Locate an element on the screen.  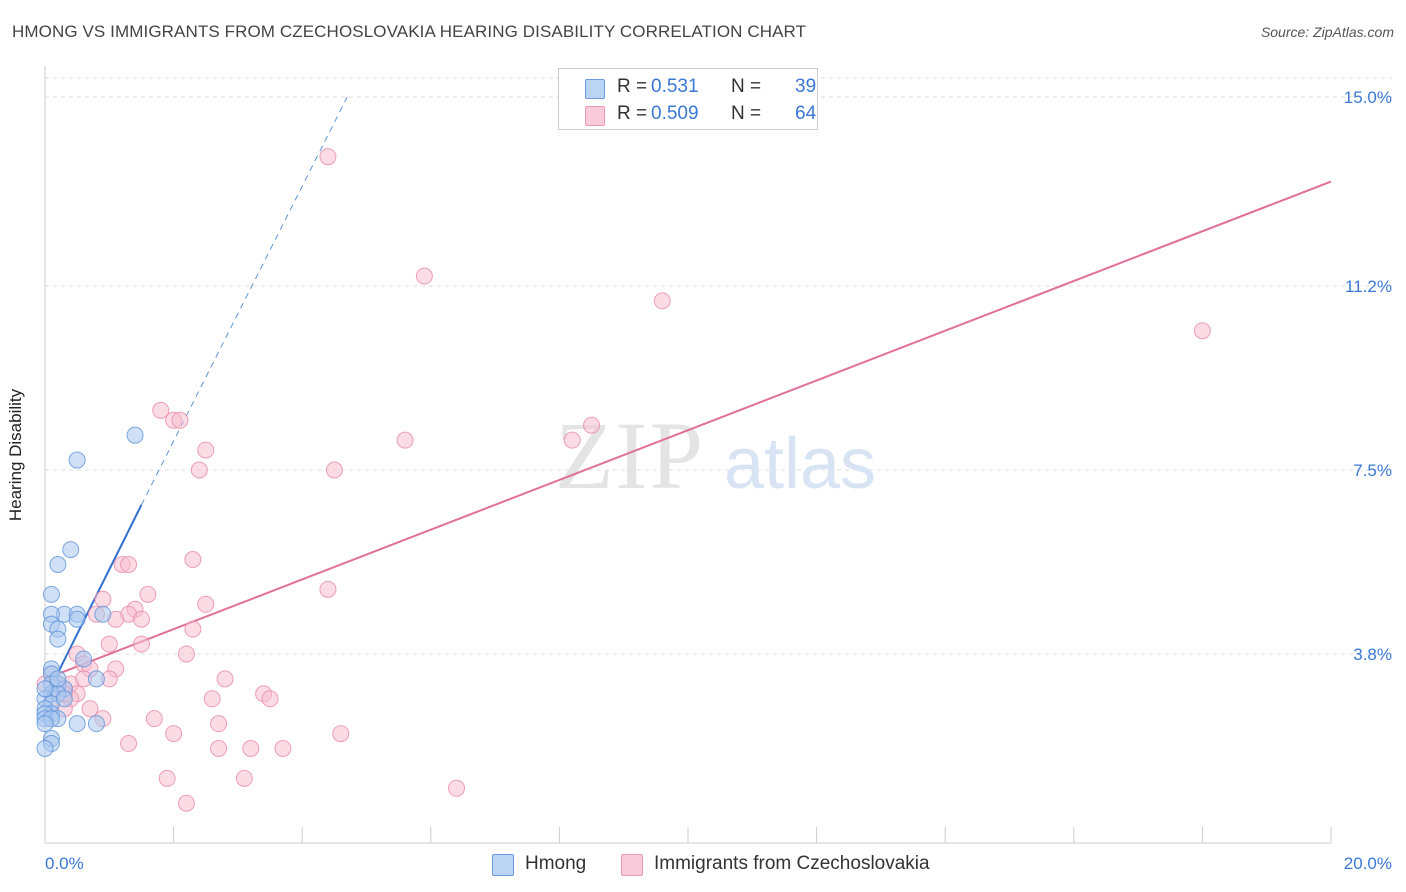
bottom-legend: Hmong Immigrants from Czechoslovakia is located at coordinates (703, 864).